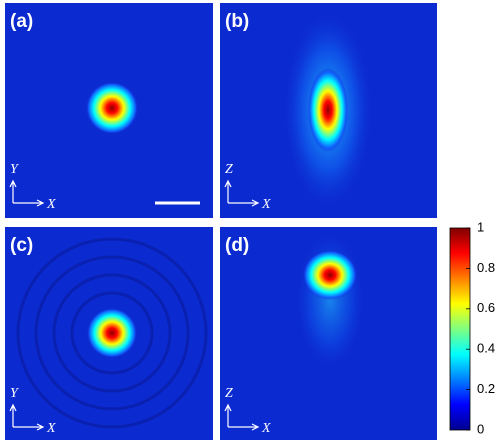 This screenshot has height=444, width=500. Describe the element at coordinates (480, 428) in the screenshot. I see `colorbar-tick-label: 0` at that location.